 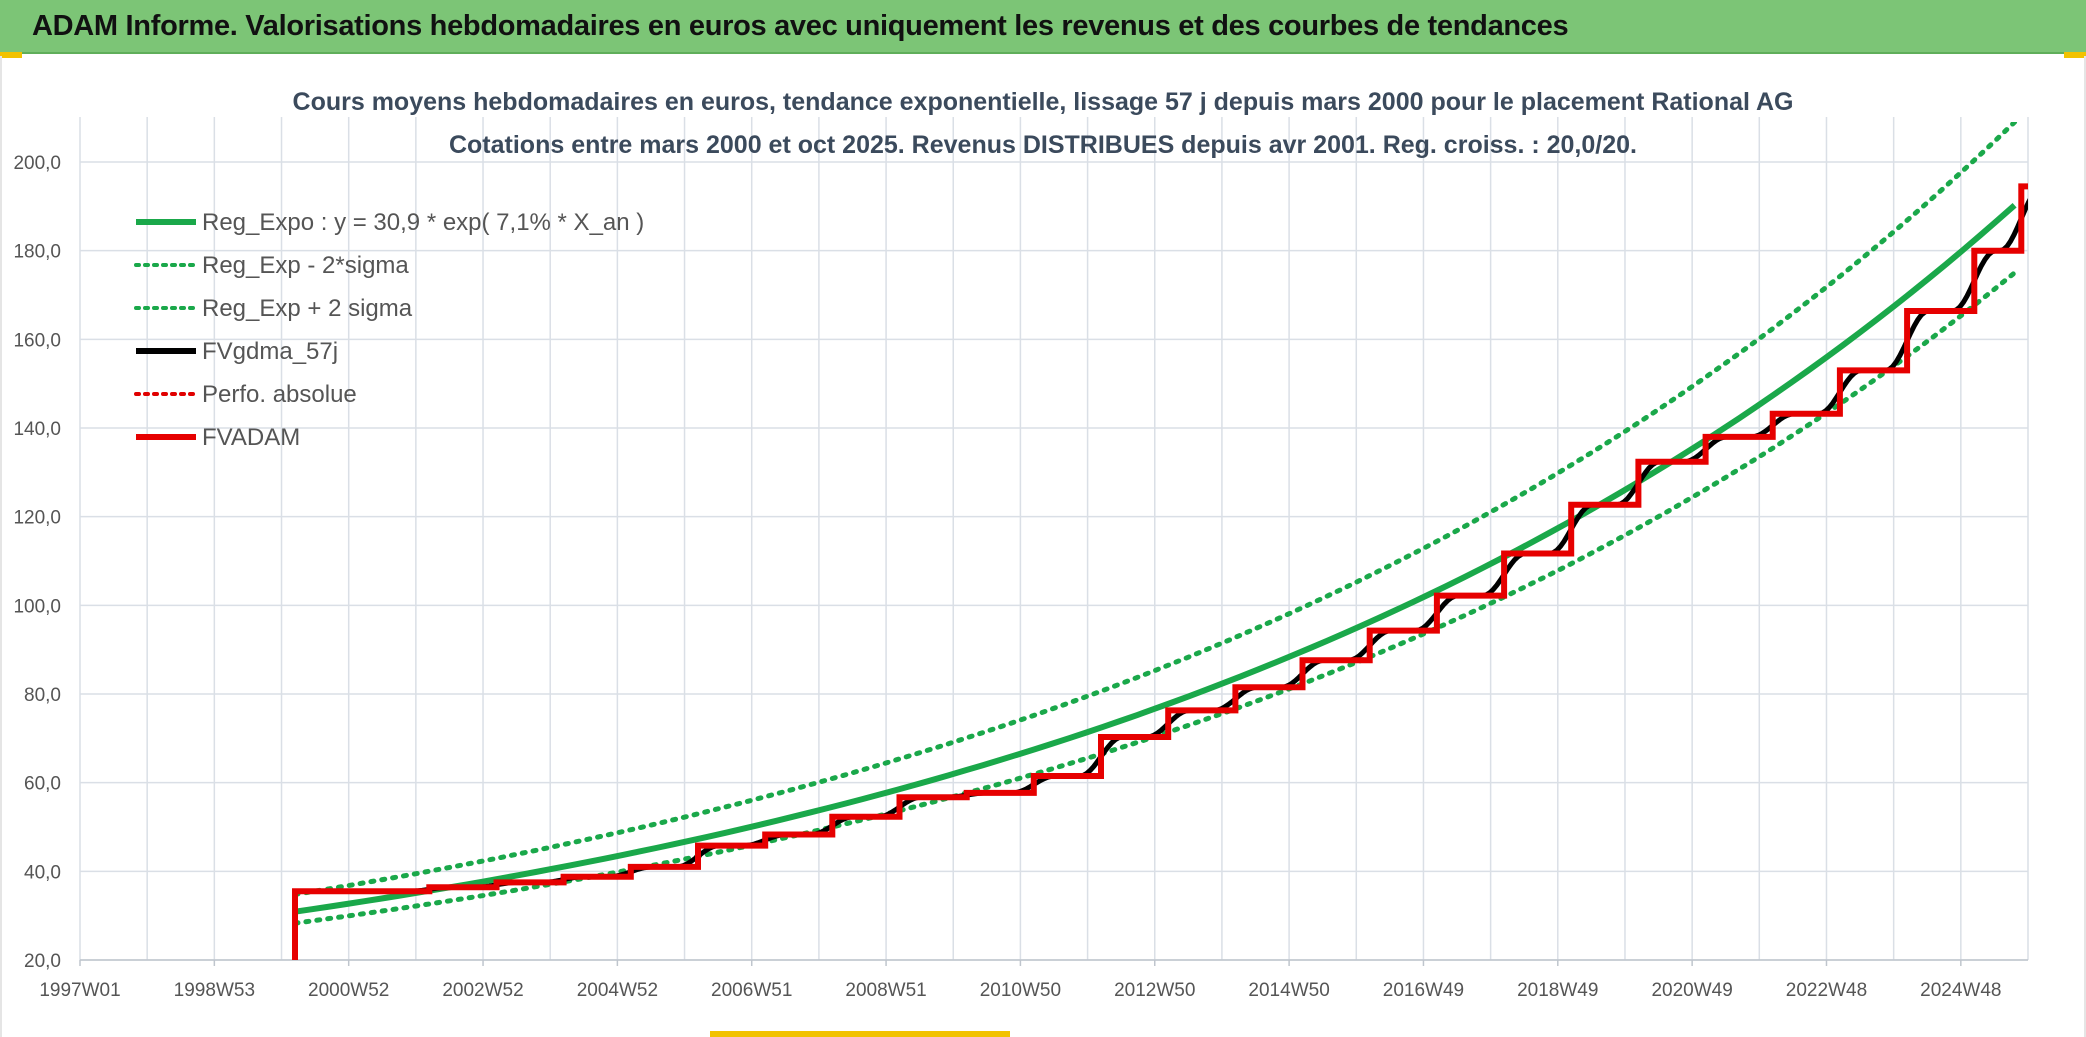 I want to click on x-tick-label: 2010W50, so click(x=1020, y=990).